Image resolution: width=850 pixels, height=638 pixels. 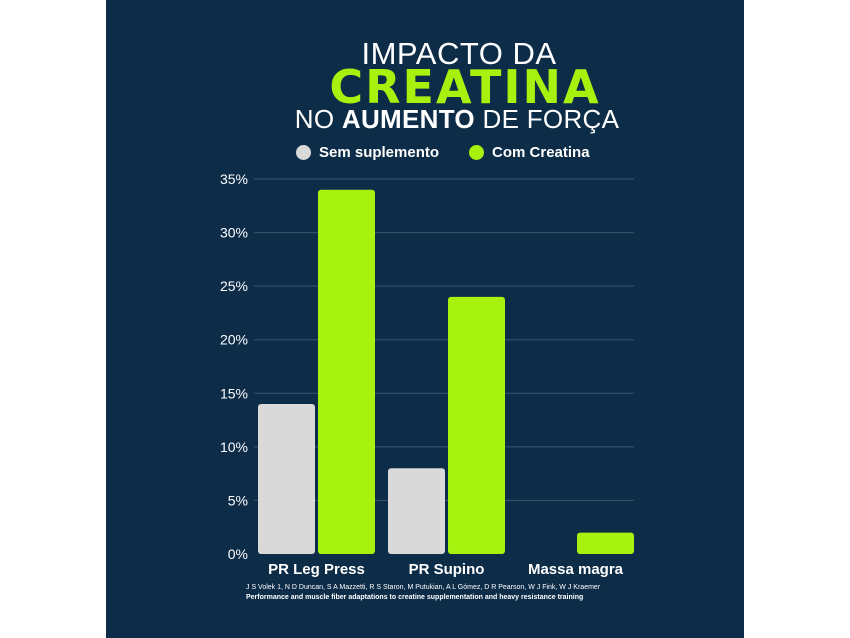 I want to click on title-line-3-suffix: DE FORÇA, so click(x=551, y=119).